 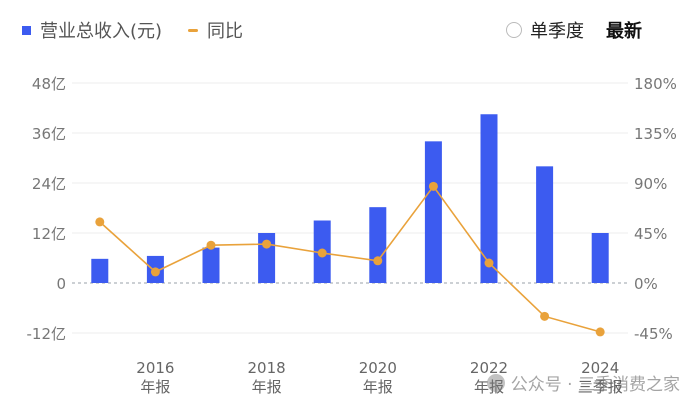 I want to click on period-controls: 单季度 最新, so click(x=563, y=30).